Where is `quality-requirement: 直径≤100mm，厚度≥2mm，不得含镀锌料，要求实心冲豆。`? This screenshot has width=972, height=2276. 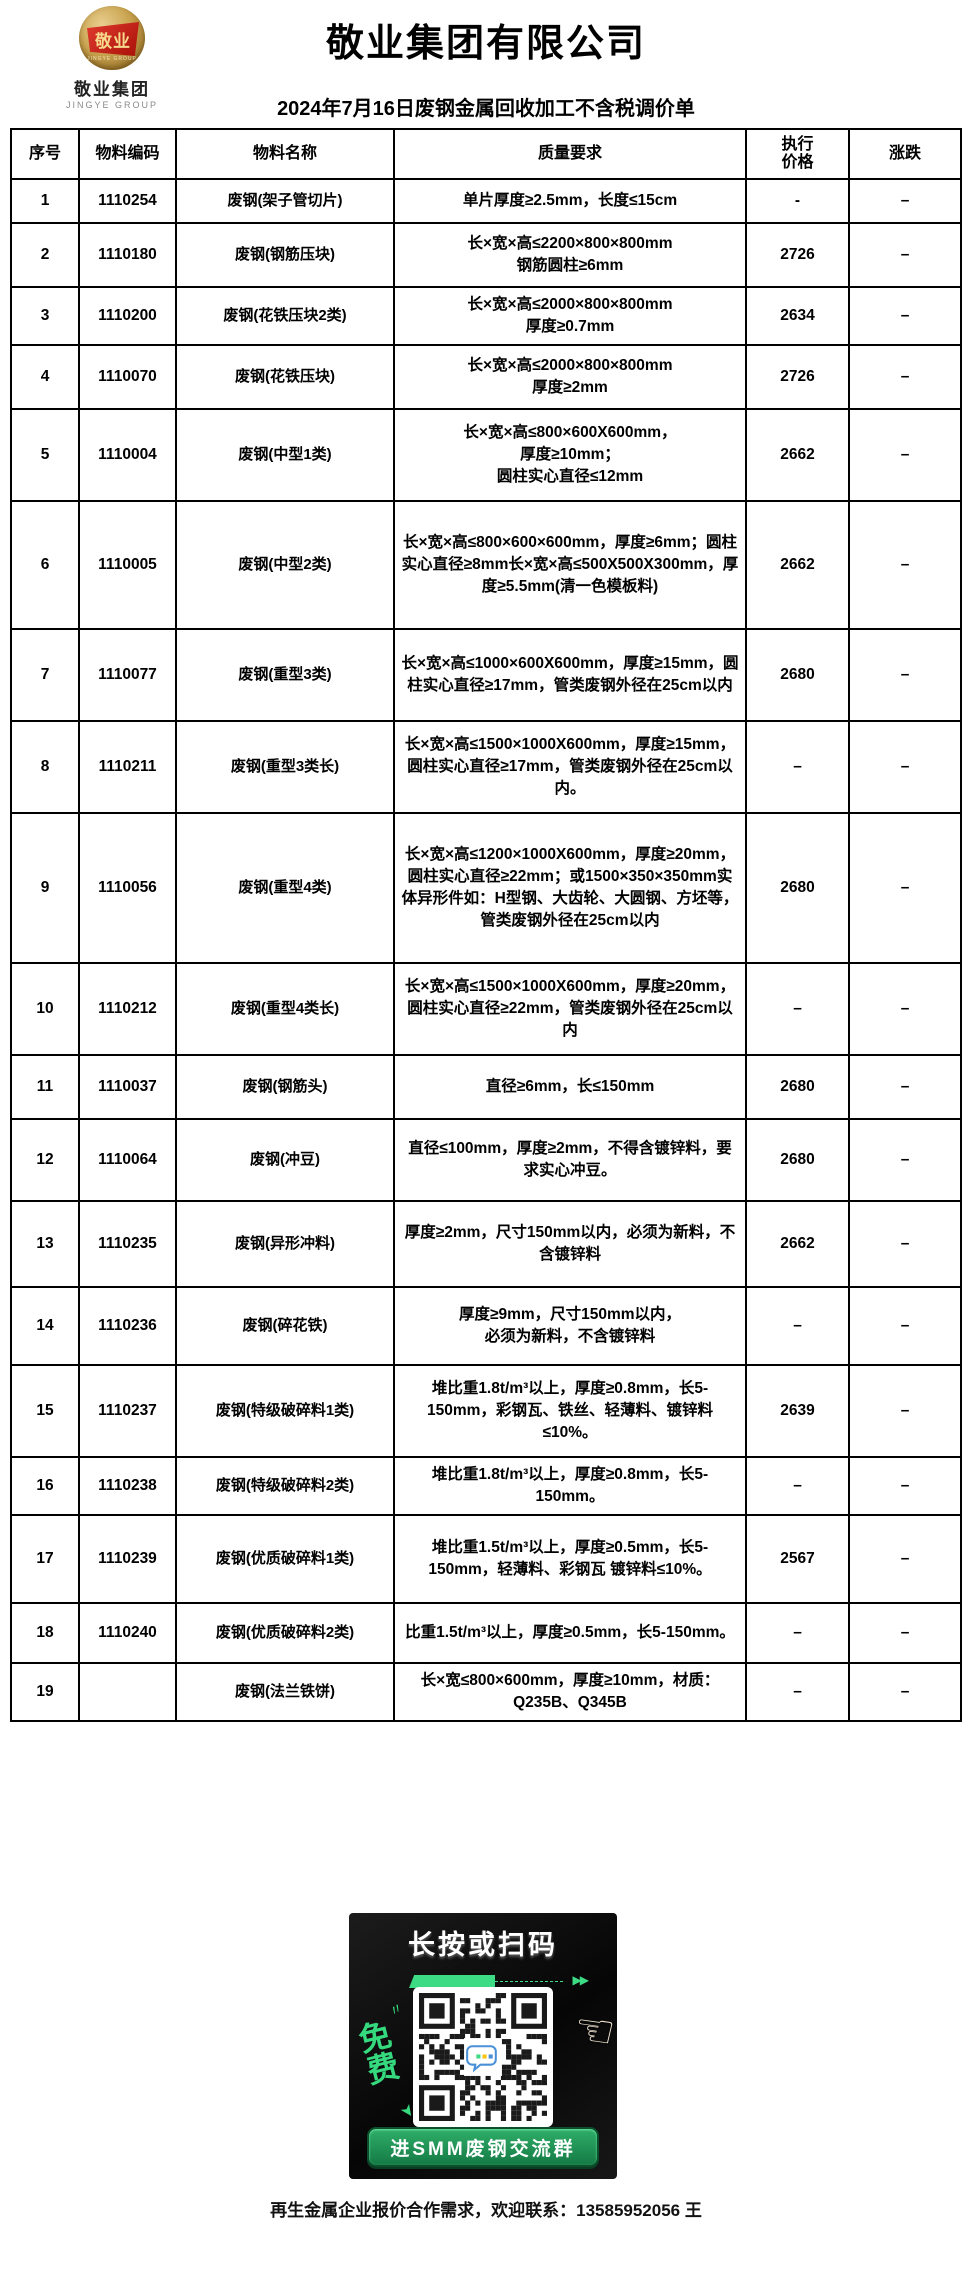 quality-requirement: 直径≤100mm，厚度≥2mm，不得含镀锌料，要求实心冲豆。 is located at coordinates (570, 1160).